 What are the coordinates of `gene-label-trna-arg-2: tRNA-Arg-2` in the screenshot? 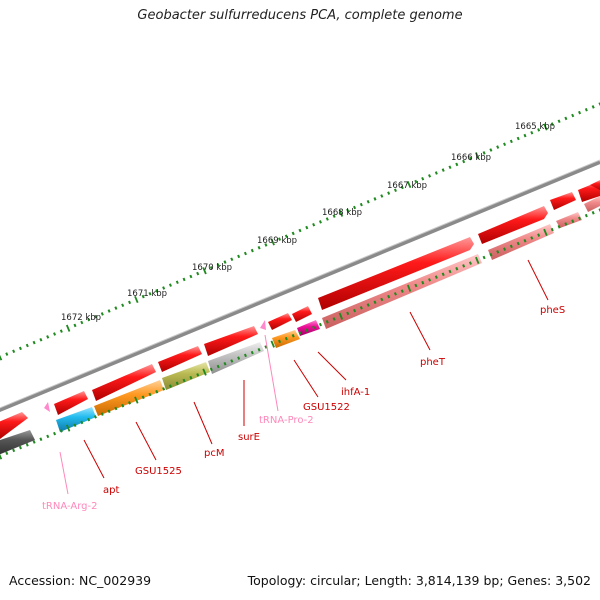 It's located at (69, 506).